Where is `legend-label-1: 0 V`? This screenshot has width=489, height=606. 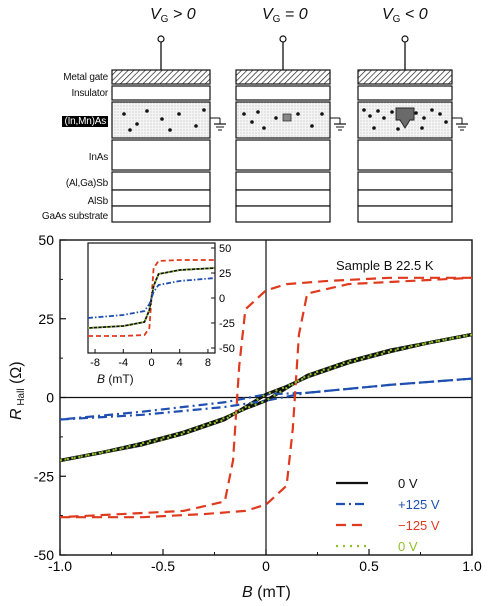 legend-label-1: 0 V is located at coordinates (408, 483).